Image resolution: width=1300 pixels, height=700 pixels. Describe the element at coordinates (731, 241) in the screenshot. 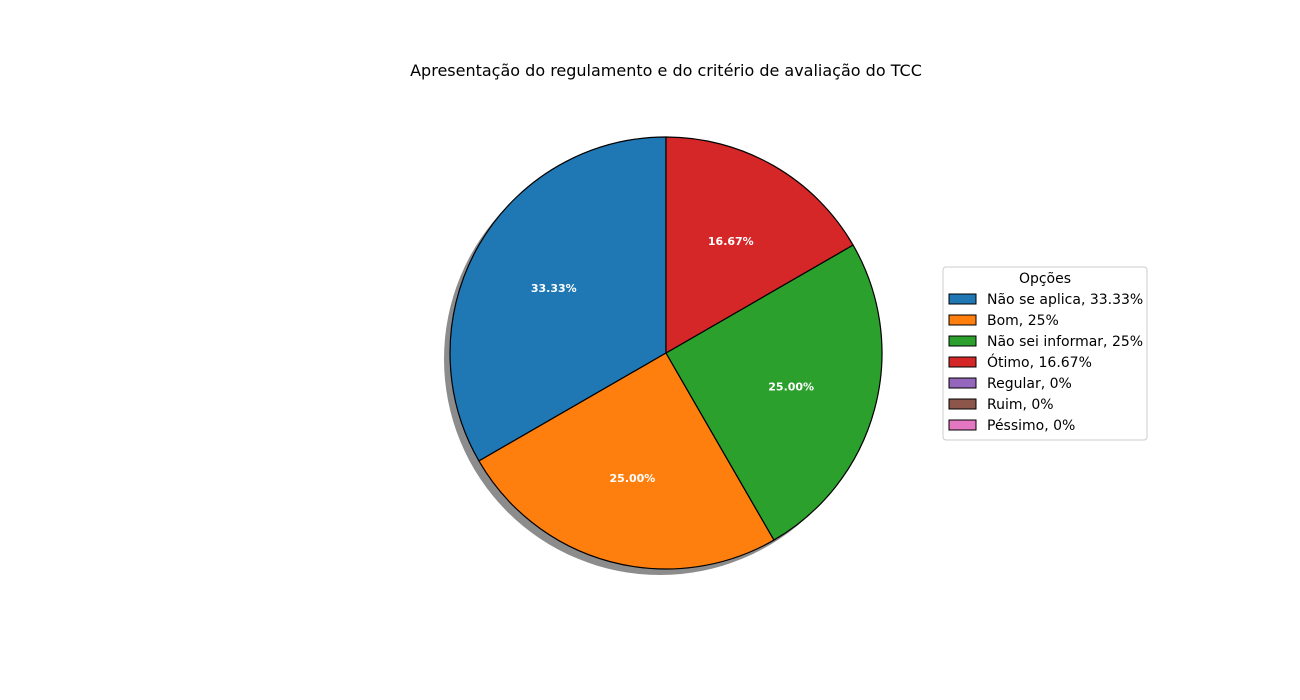

I see `pie-percent-label-3: 16.67%` at that location.